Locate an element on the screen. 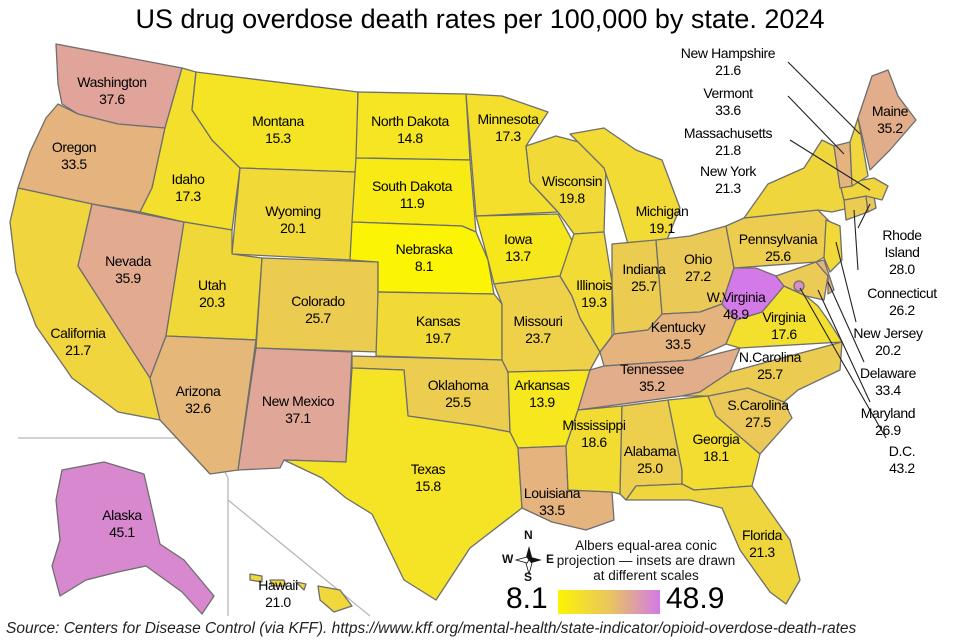 The image size is (960, 640). state-name-AZ: Arizona is located at coordinates (198, 391).